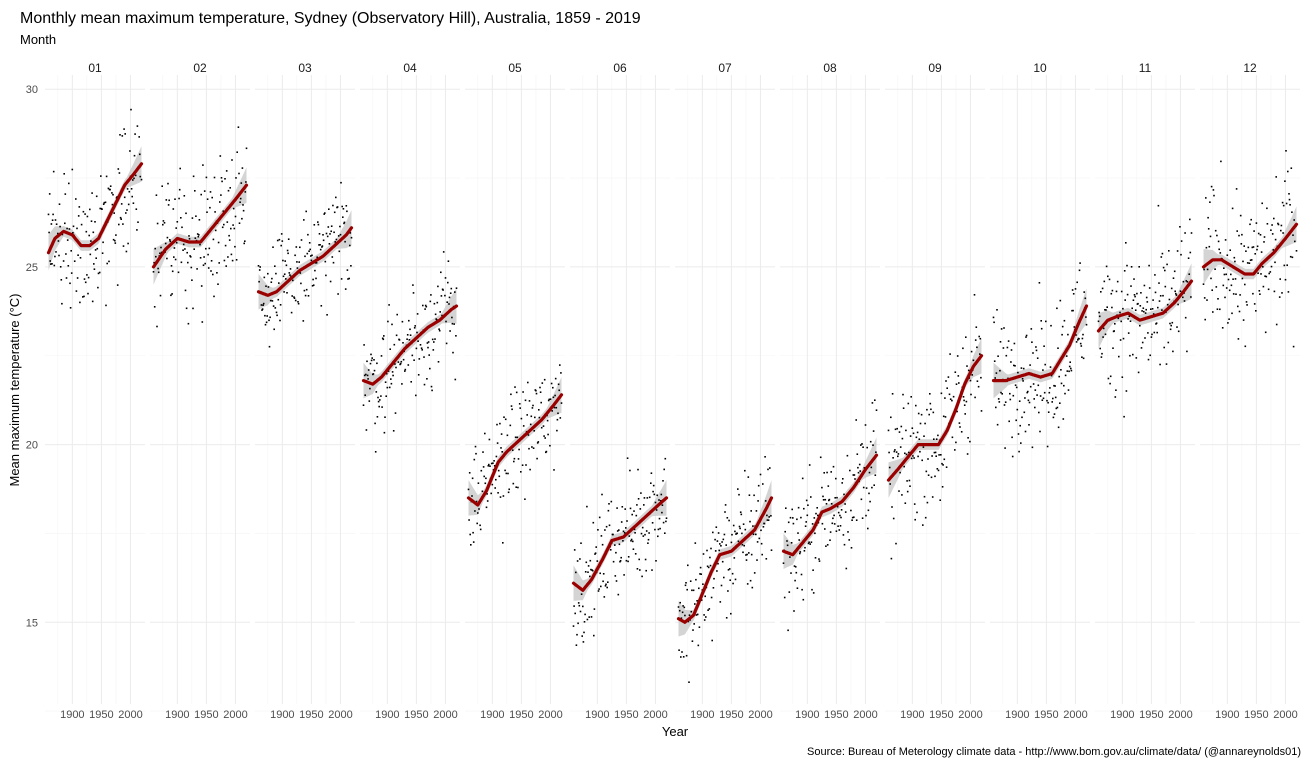  I want to click on smooth-trend-line, so click(725, 560).